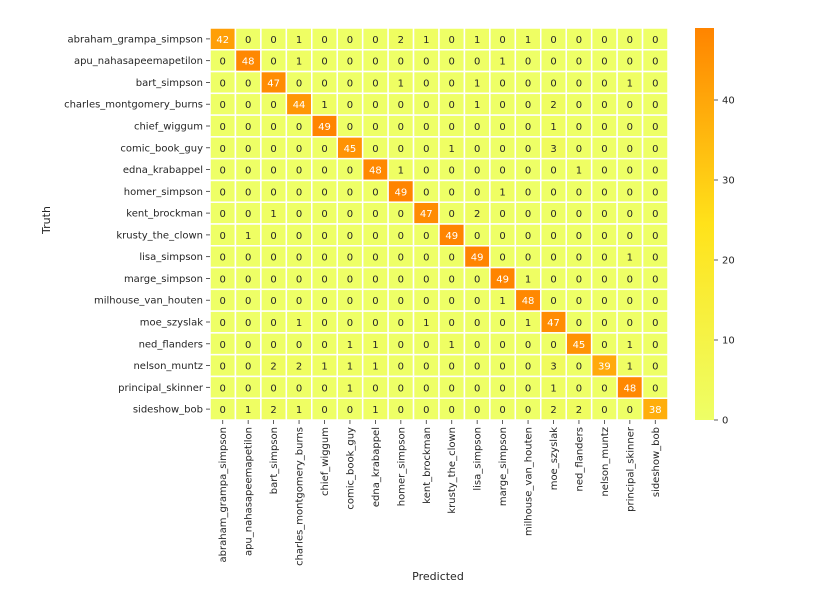 This screenshot has height=610, width=818. Describe the element at coordinates (161, 148) in the screenshot. I see `y-tick-label: comic_book_guy` at that location.